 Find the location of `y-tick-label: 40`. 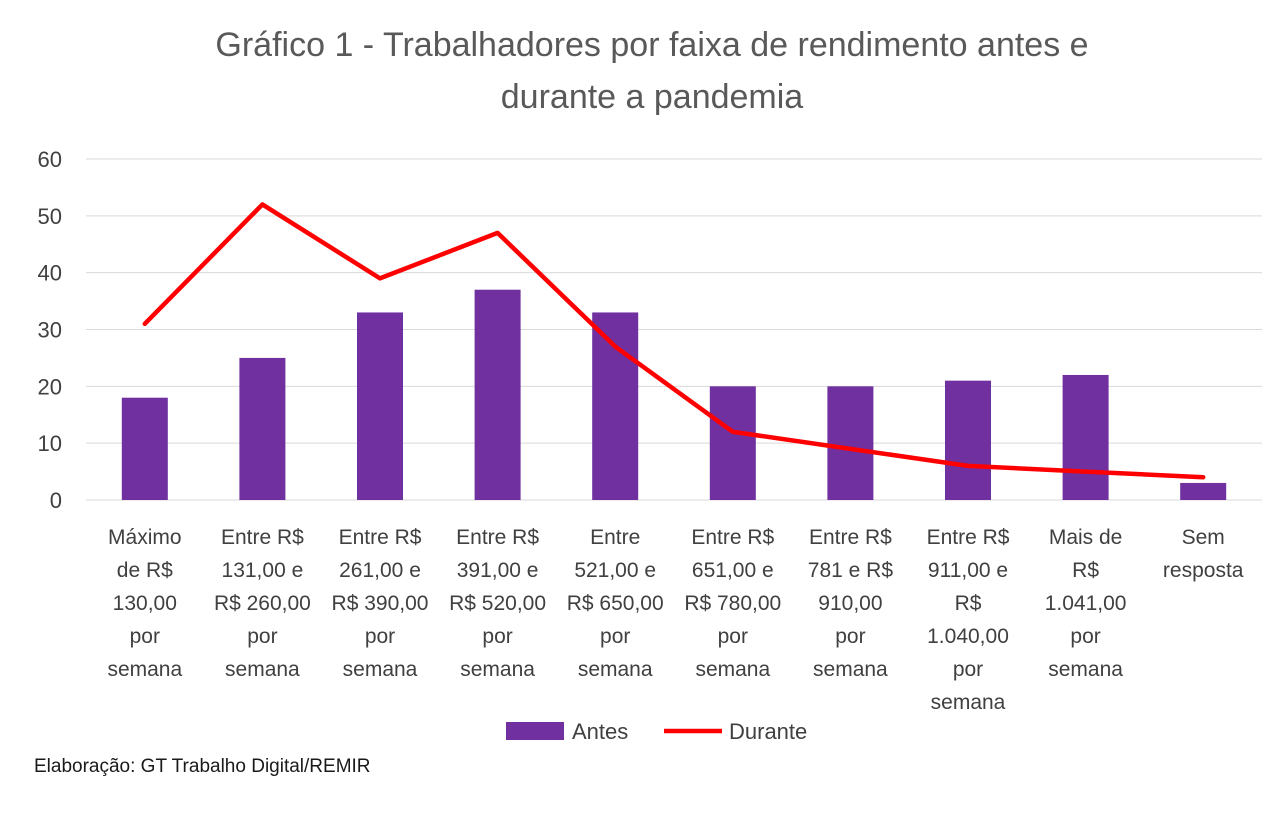

y-tick-label: 40 is located at coordinates (50, 273).